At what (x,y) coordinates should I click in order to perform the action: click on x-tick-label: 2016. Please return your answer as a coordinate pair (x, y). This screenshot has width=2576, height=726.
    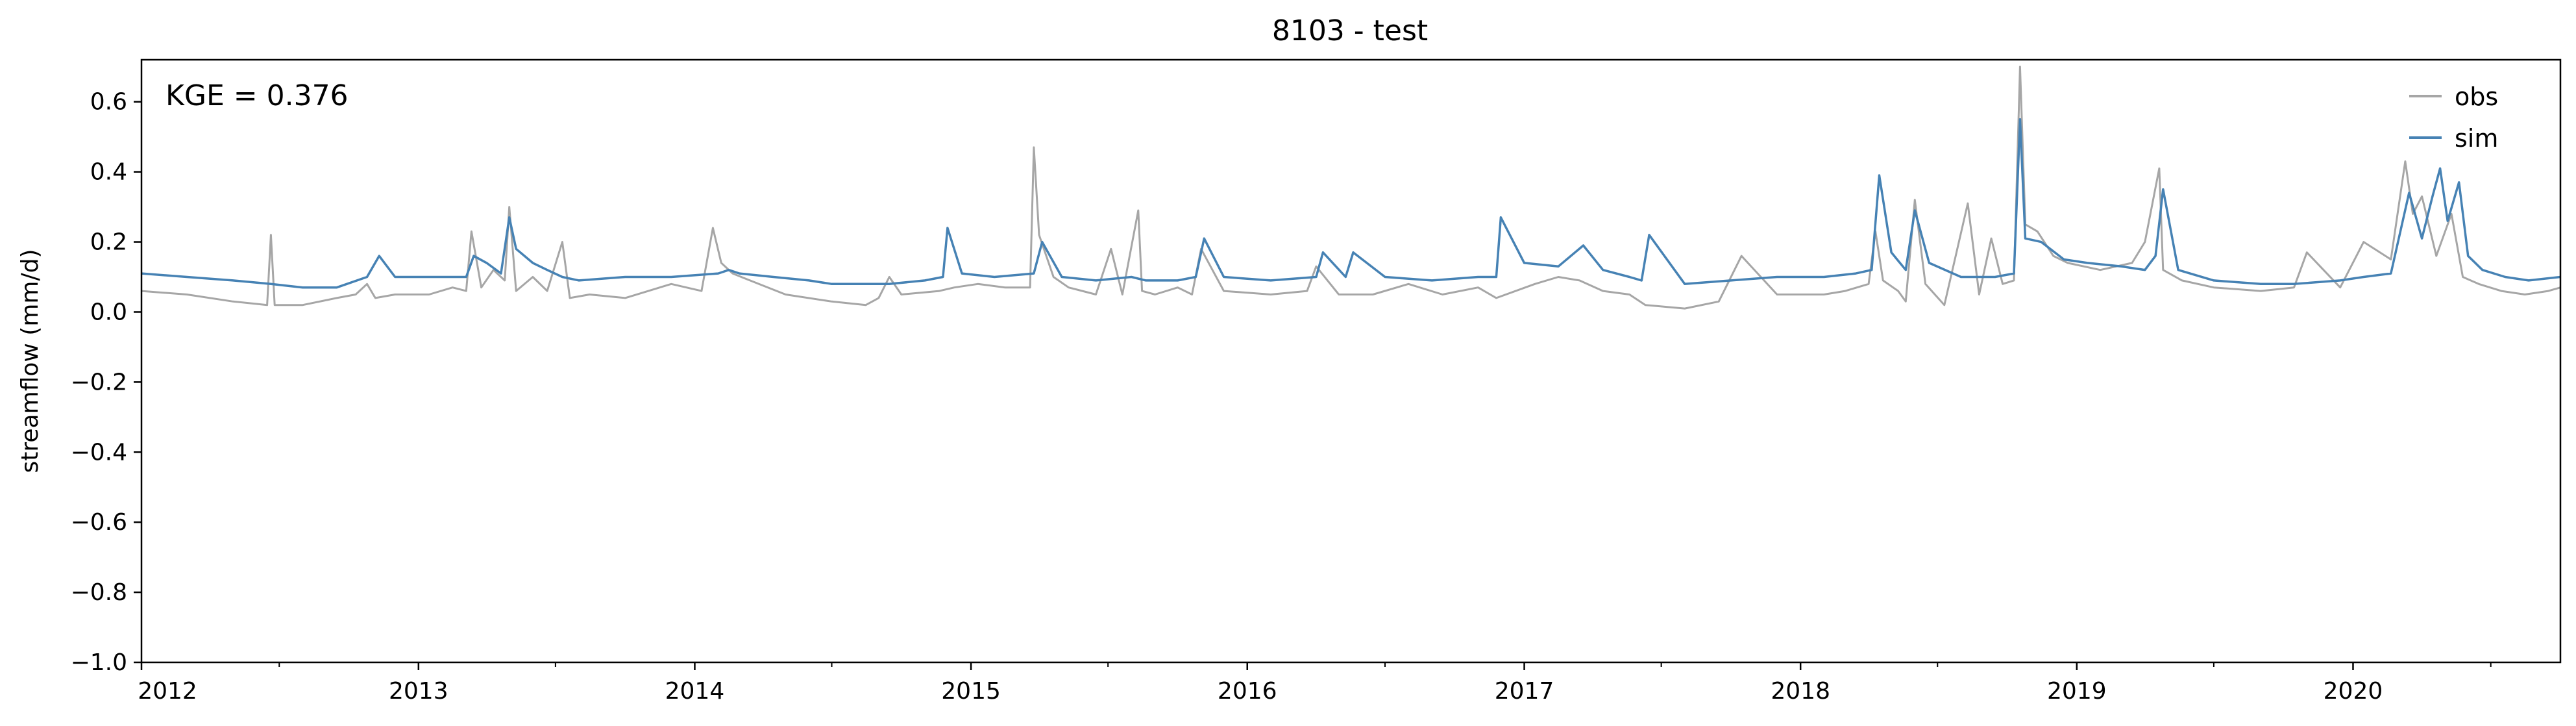
    Looking at the image, I should click on (1247, 691).